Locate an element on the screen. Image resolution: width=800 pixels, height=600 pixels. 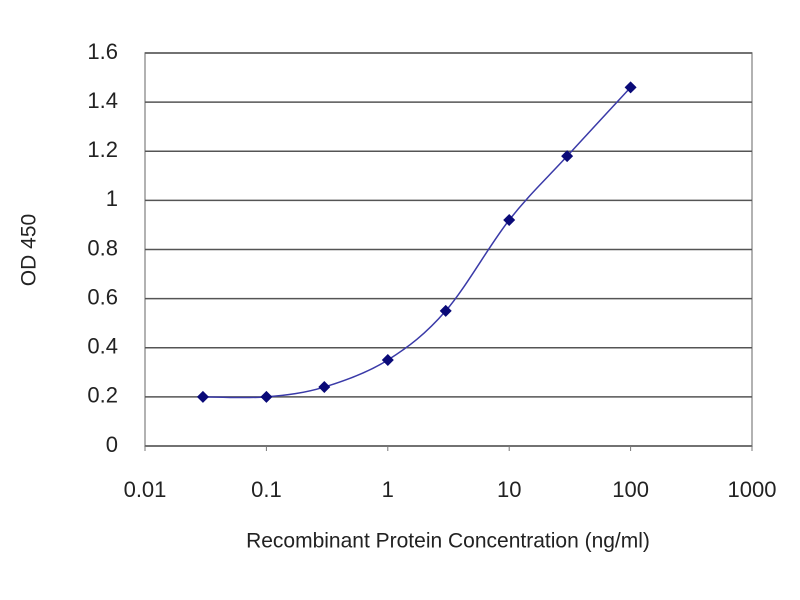
y-tick-label: 0.6 is located at coordinates (102, 296).